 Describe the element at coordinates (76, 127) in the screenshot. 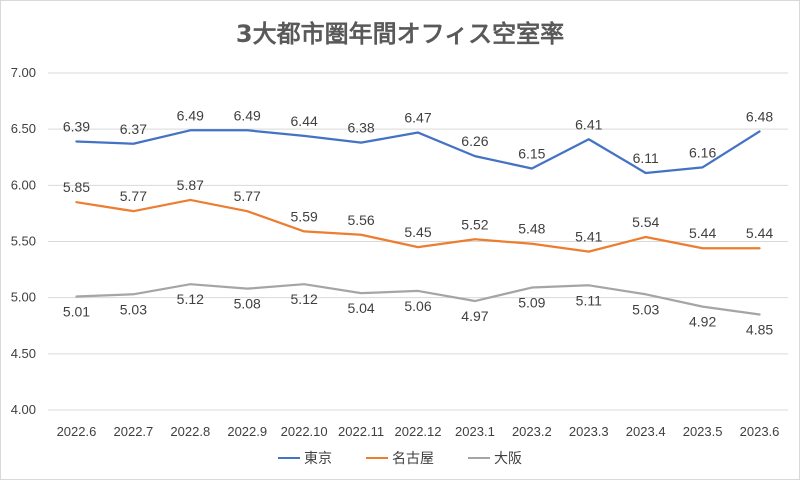

I see `data-label: 6.39` at that location.